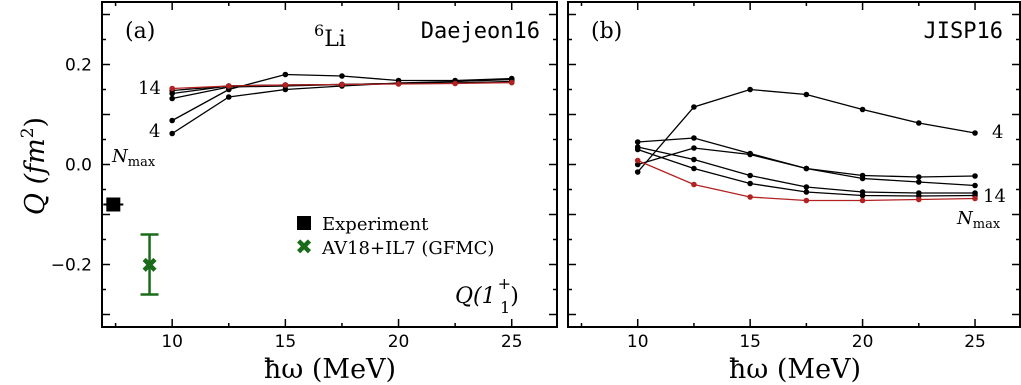 The height and width of the screenshot is (385, 1021). What do you see at coordinates (319, 30) in the screenshot?
I see `nucleus-mass: 6` at bounding box center [319, 30].